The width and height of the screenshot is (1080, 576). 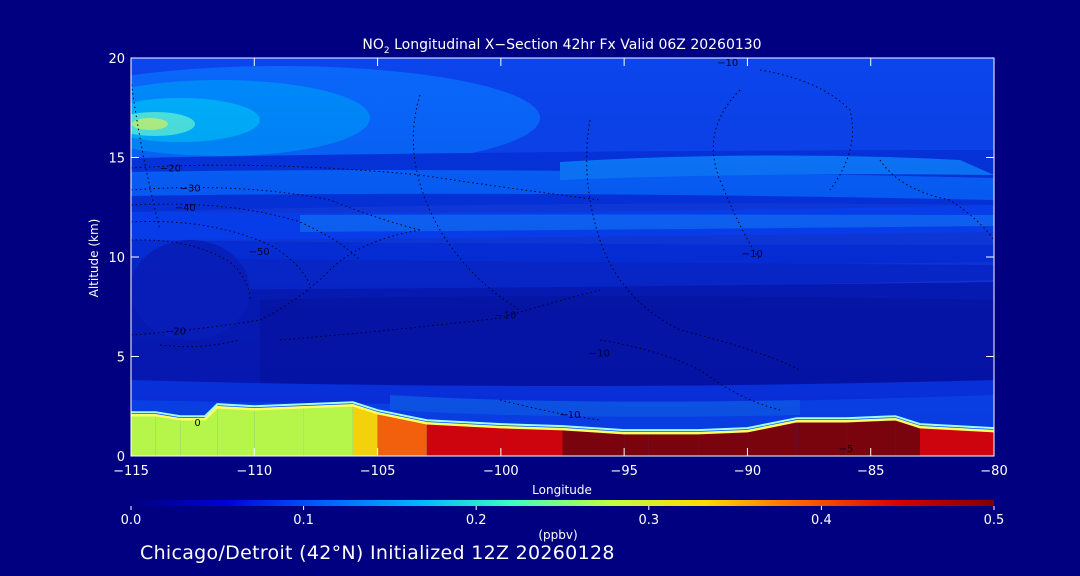 I want to click on contour-label: −50, so click(x=259, y=252).